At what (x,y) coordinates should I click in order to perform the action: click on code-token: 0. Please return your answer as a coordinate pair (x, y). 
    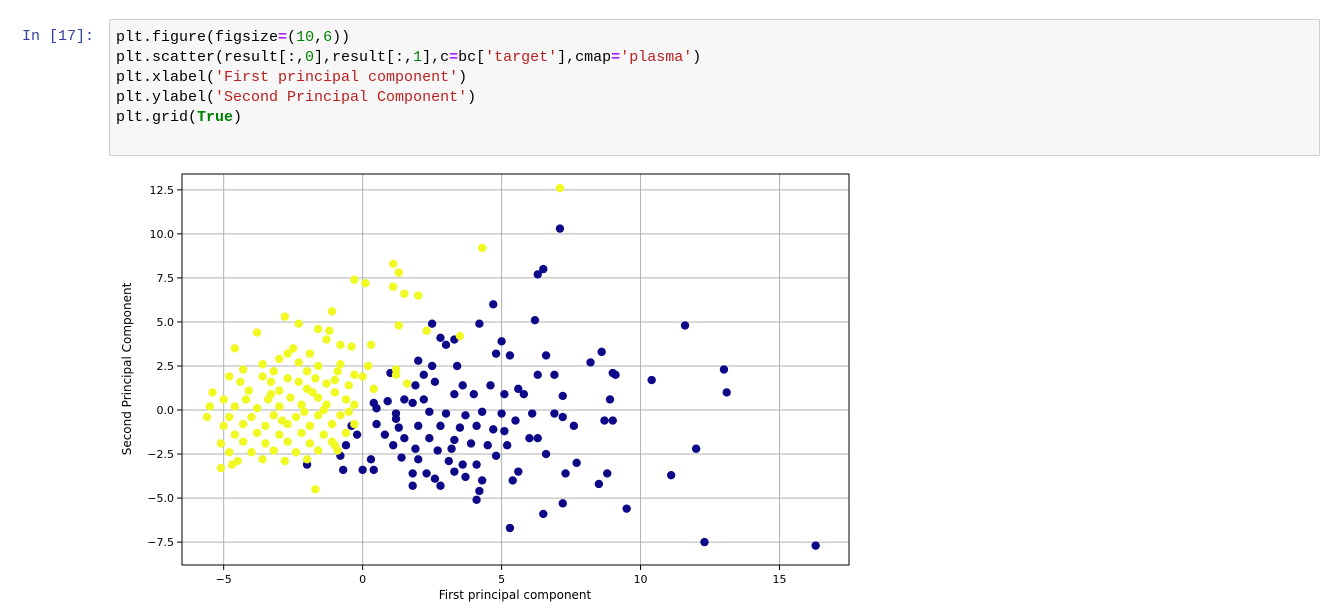
    Looking at the image, I should click on (310, 57).